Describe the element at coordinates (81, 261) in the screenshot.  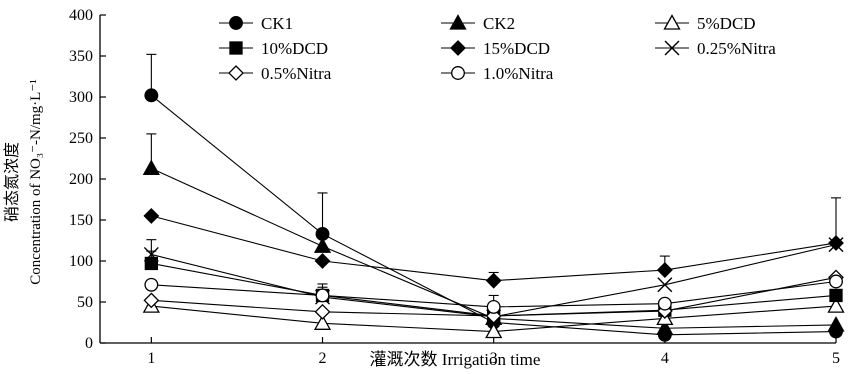
I see `y-tick-label: 100` at that location.